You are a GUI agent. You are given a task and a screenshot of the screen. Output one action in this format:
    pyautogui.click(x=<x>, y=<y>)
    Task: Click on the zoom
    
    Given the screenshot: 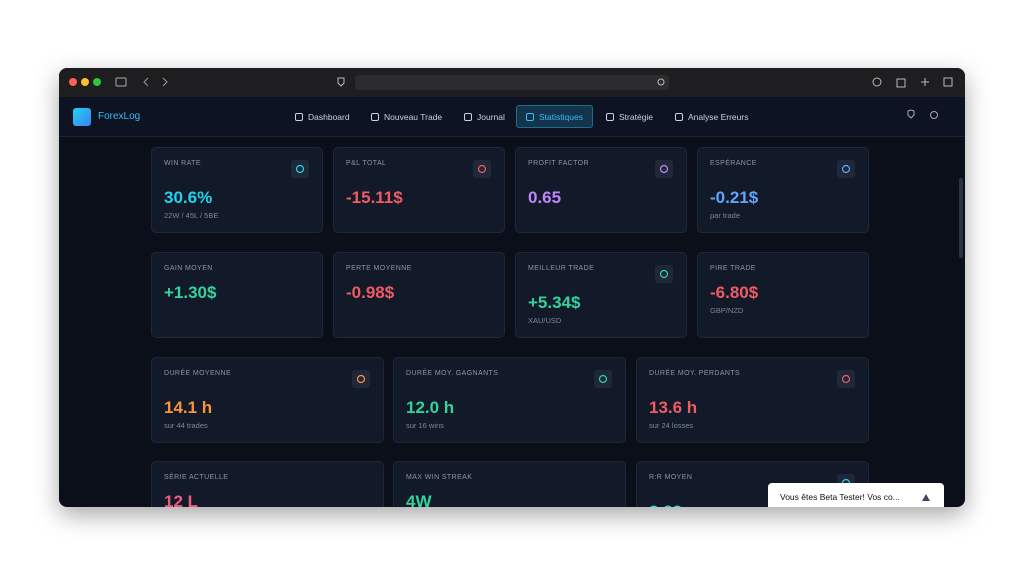 What is the action you would take?
    pyautogui.click(x=97, y=82)
    